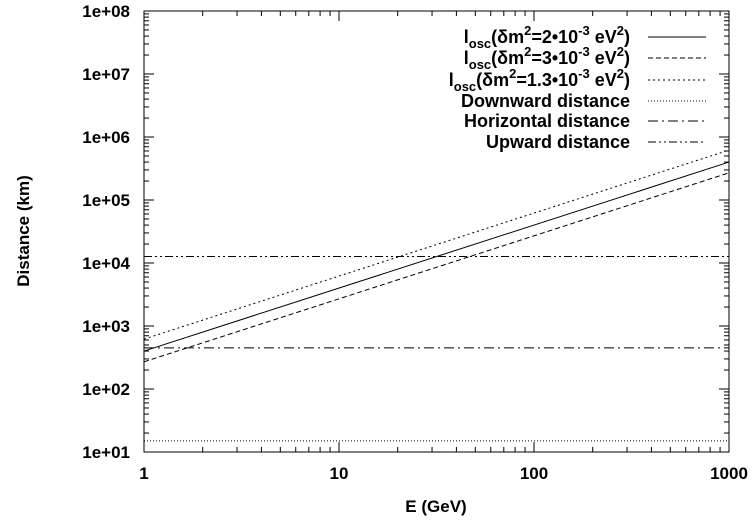 This screenshot has height=527, width=756. What do you see at coordinates (143, 473) in the screenshot?
I see `x-tick-label: 1` at bounding box center [143, 473].